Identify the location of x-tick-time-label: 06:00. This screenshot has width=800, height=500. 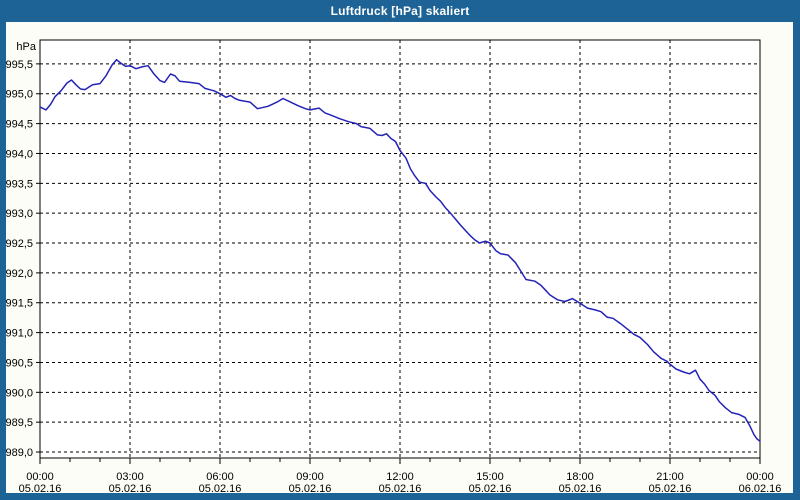
(220, 477).